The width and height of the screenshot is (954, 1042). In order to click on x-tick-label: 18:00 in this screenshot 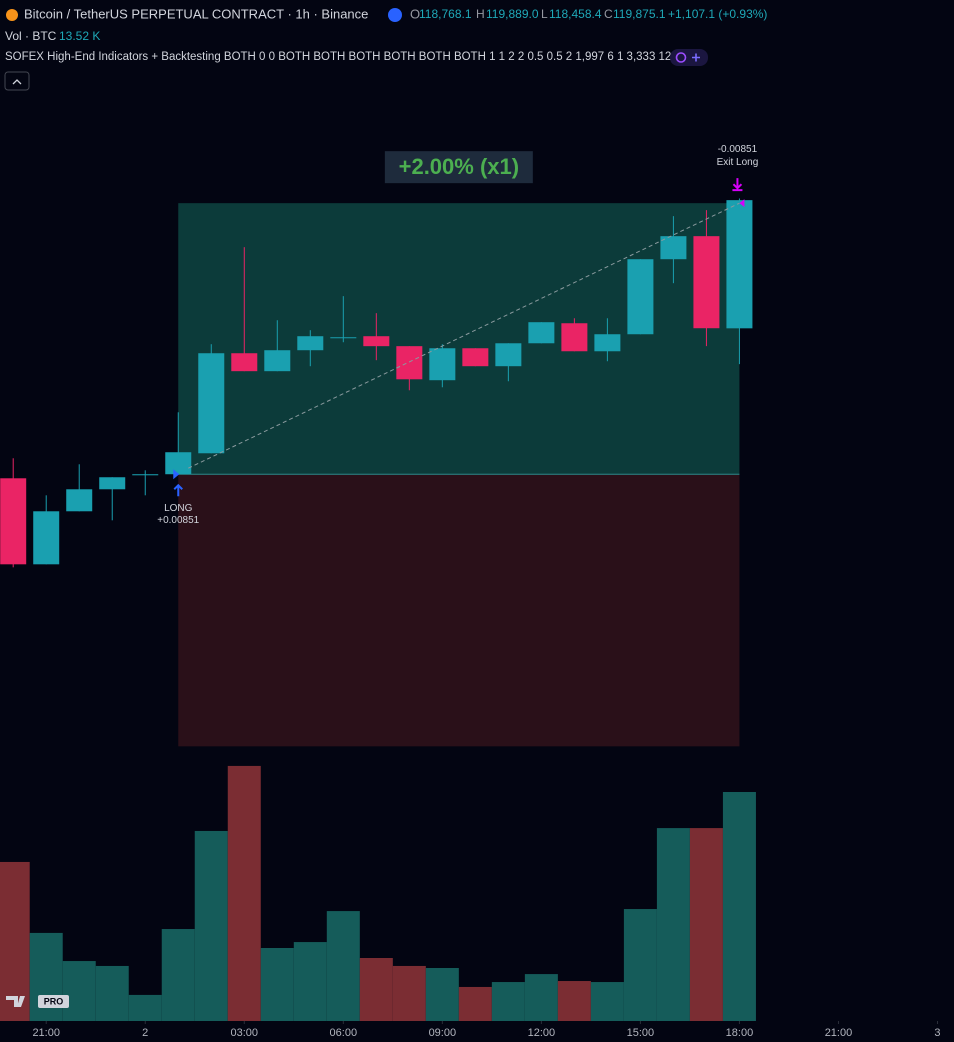, I will do `click(740, 1033)`.